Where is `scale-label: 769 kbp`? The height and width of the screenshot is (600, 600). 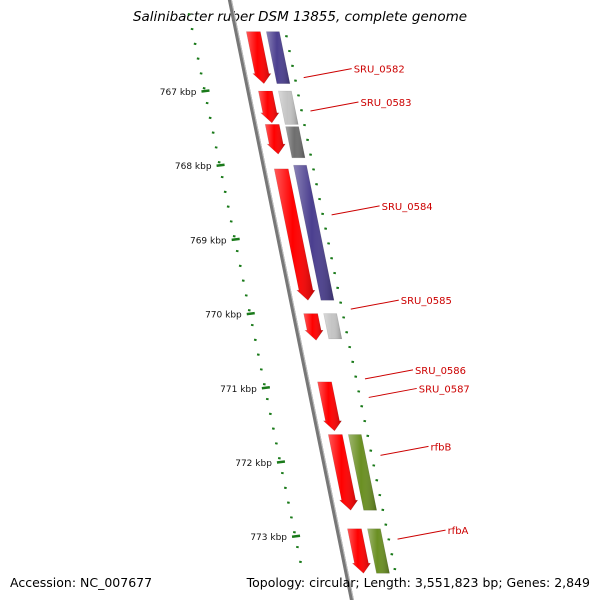
scale-label: 769 kbp is located at coordinates (208, 241).